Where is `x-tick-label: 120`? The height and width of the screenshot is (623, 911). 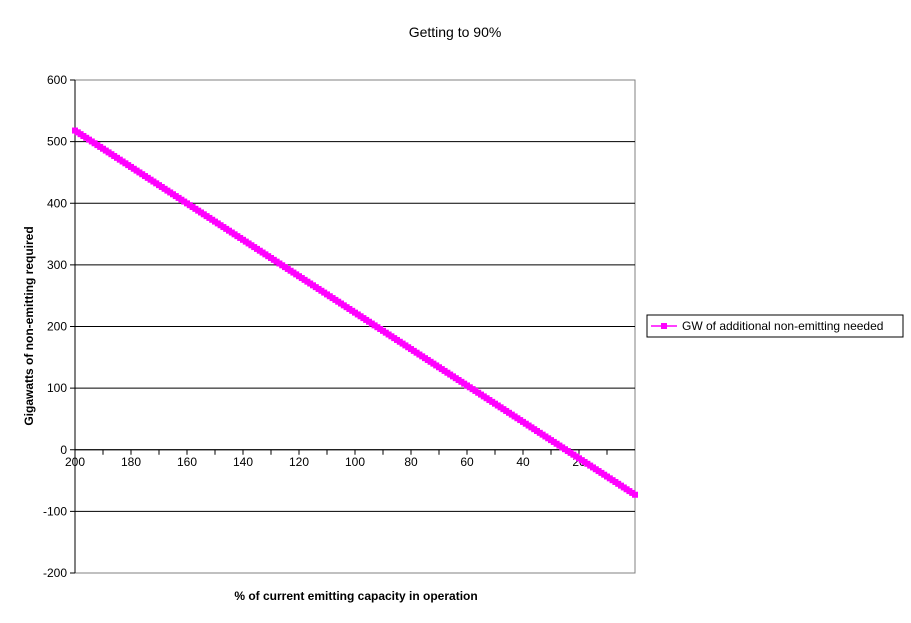 x-tick-label: 120 is located at coordinates (299, 462).